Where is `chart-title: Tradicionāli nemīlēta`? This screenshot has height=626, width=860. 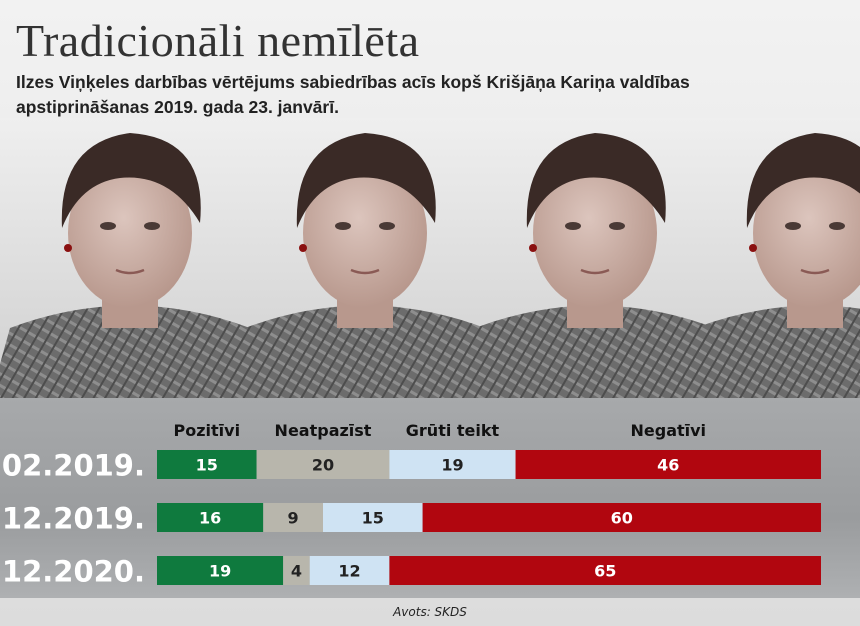 chart-title: Tradicionāli nemīlēta is located at coordinates (218, 40).